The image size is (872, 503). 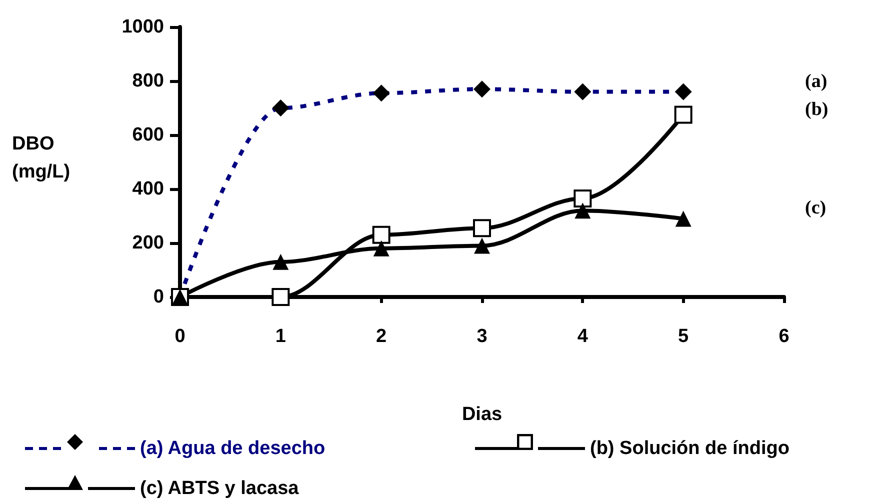 I want to click on legend-label: (c) ABTS y lacasa, so click(x=220, y=488).